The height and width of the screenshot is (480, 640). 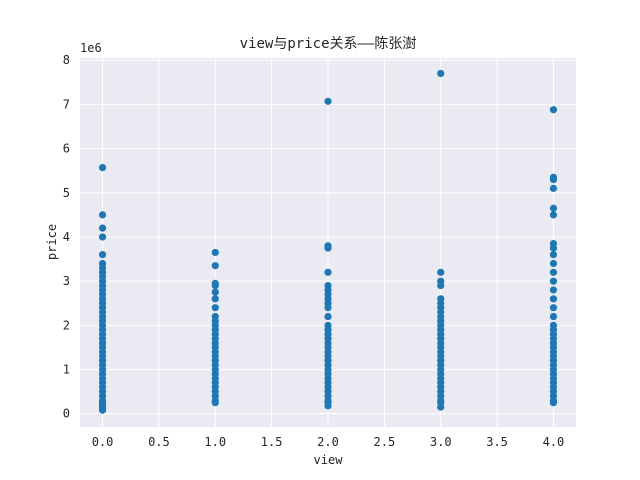 I want to click on y-tick-label: 6, so click(x=66, y=149).